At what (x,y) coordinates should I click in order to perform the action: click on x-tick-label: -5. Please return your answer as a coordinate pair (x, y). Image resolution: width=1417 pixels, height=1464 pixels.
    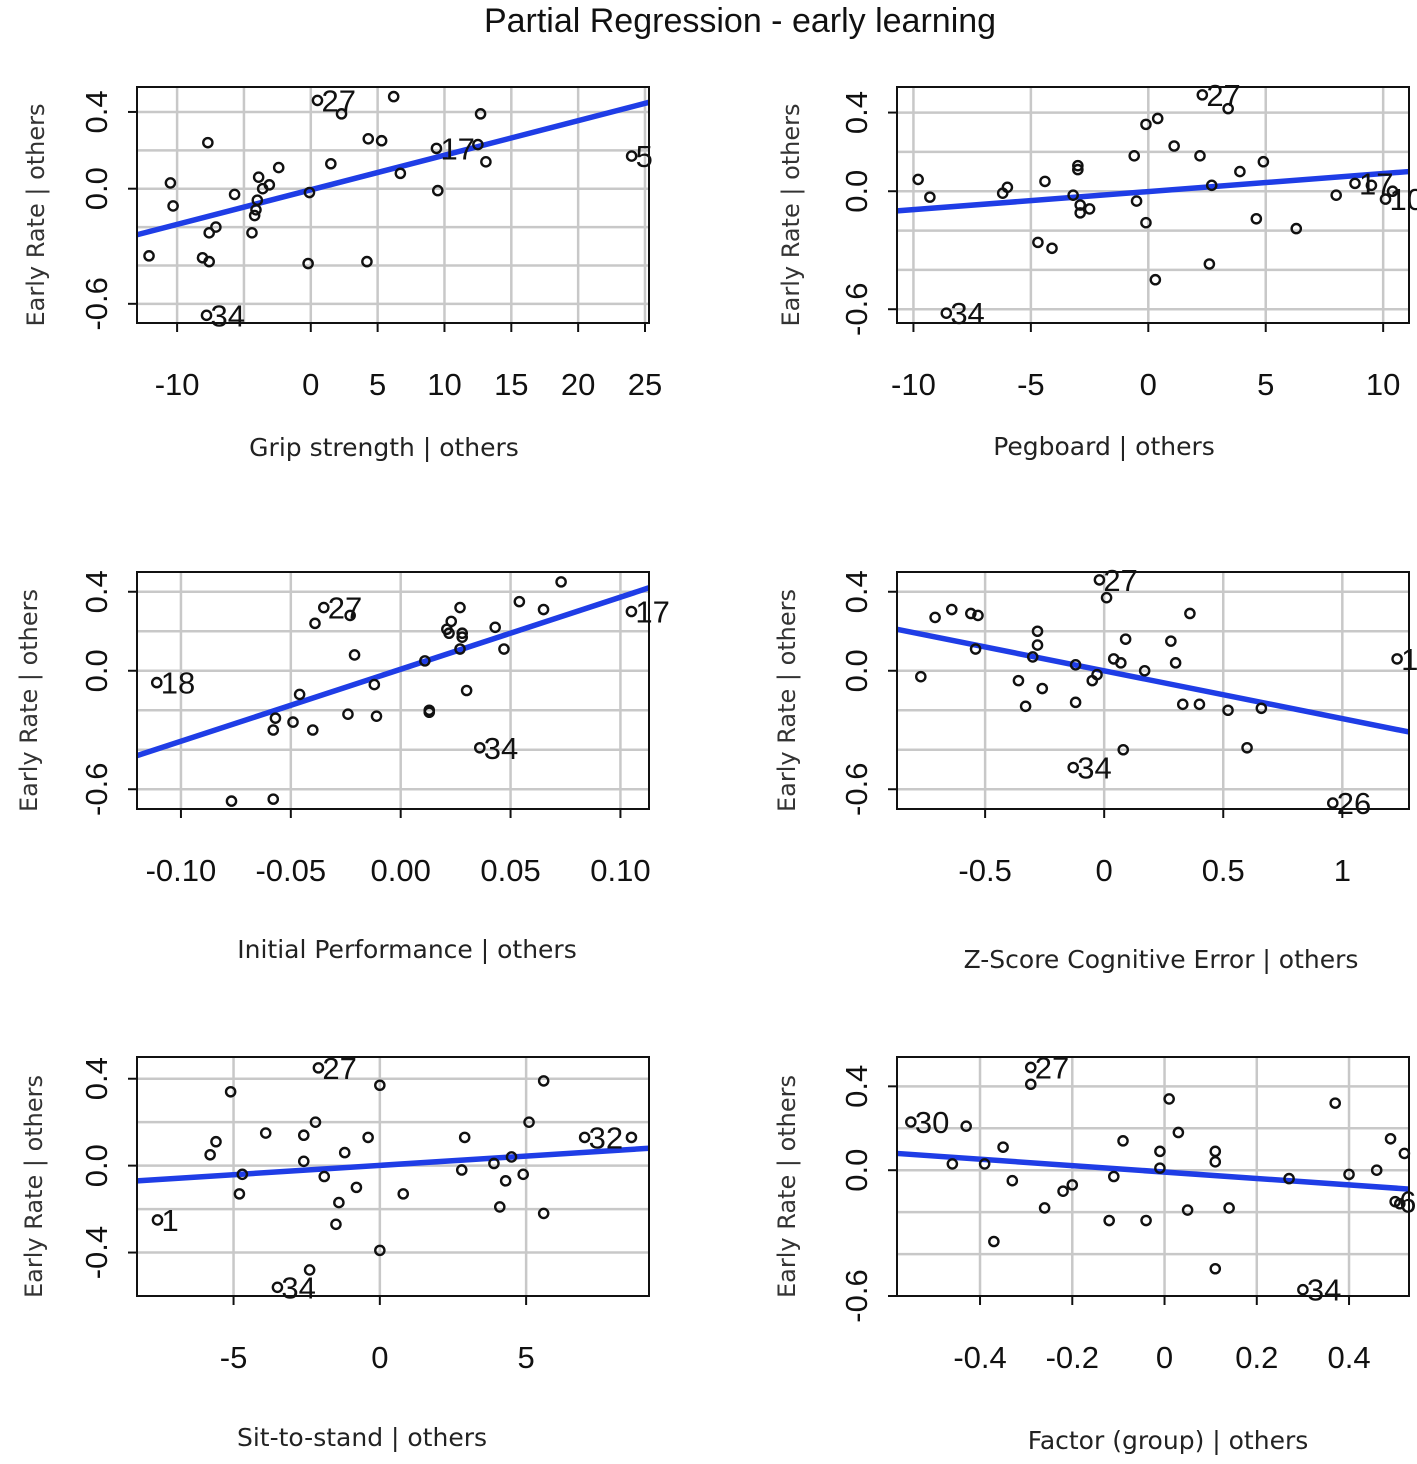
    Looking at the image, I should click on (1031, 384).